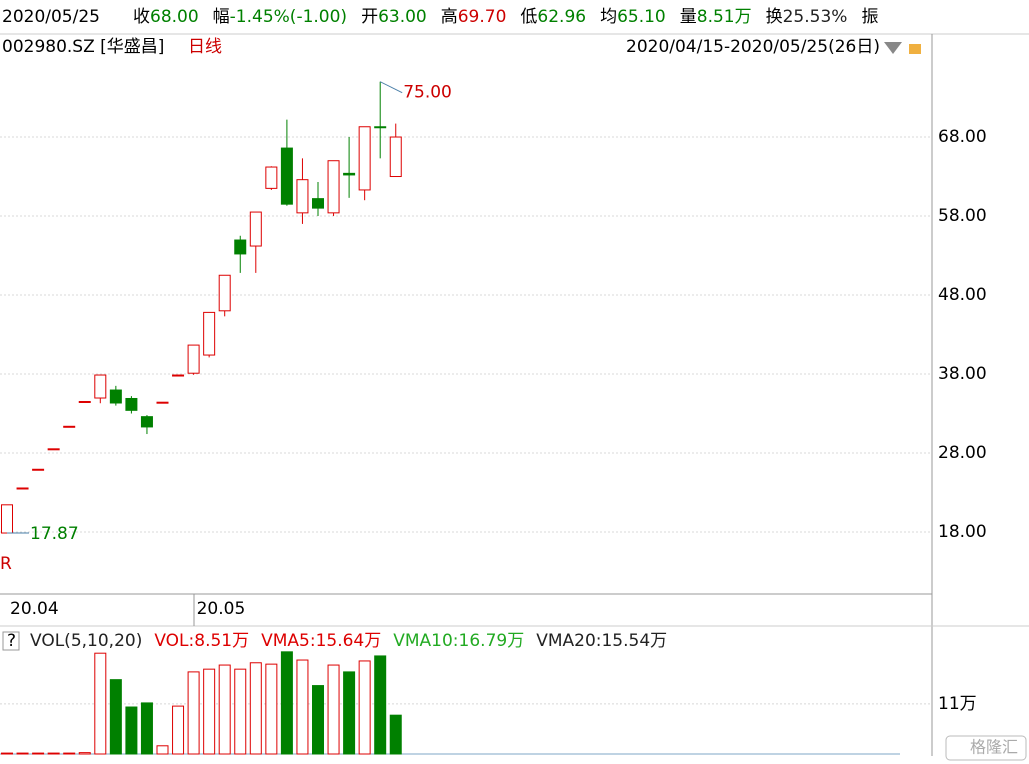 The image size is (1029, 764). Describe the element at coordinates (688, 17) in the screenshot. I see `header-label: 量` at that location.